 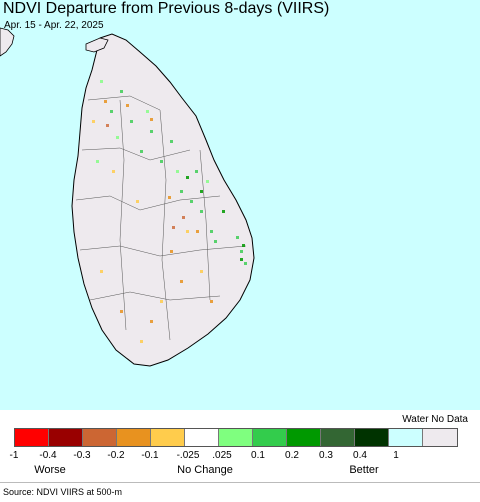 What do you see at coordinates (360, 455) in the screenshot?
I see `tick-label: 0.4` at bounding box center [360, 455].